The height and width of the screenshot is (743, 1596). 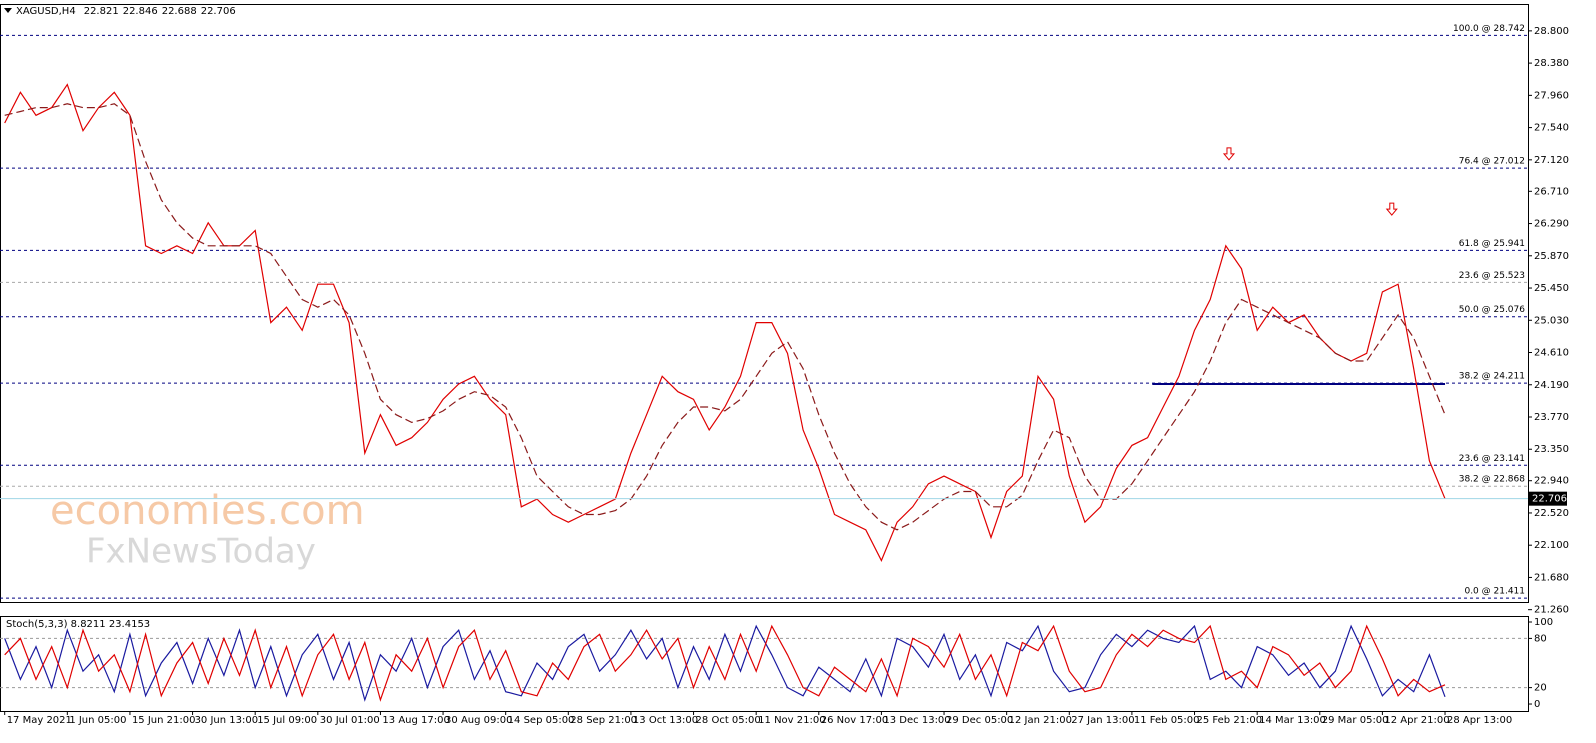 What do you see at coordinates (1551, 449) in the screenshot?
I see `y-tick-label: 23.350` at bounding box center [1551, 449].